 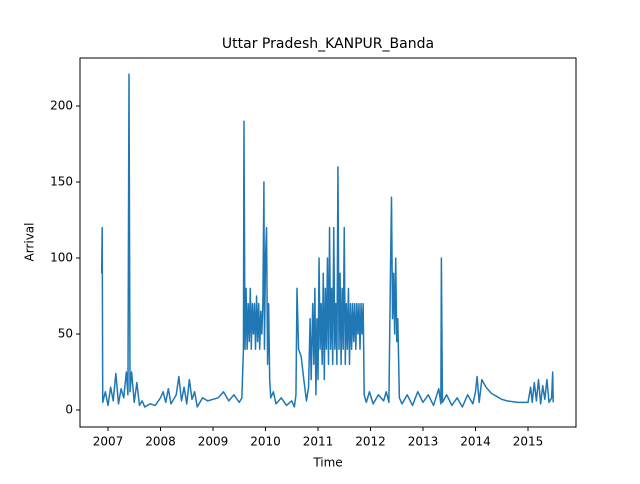 What do you see at coordinates (423, 442) in the screenshot?
I see `x-tick-label: 2013` at bounding box center [423, 442].